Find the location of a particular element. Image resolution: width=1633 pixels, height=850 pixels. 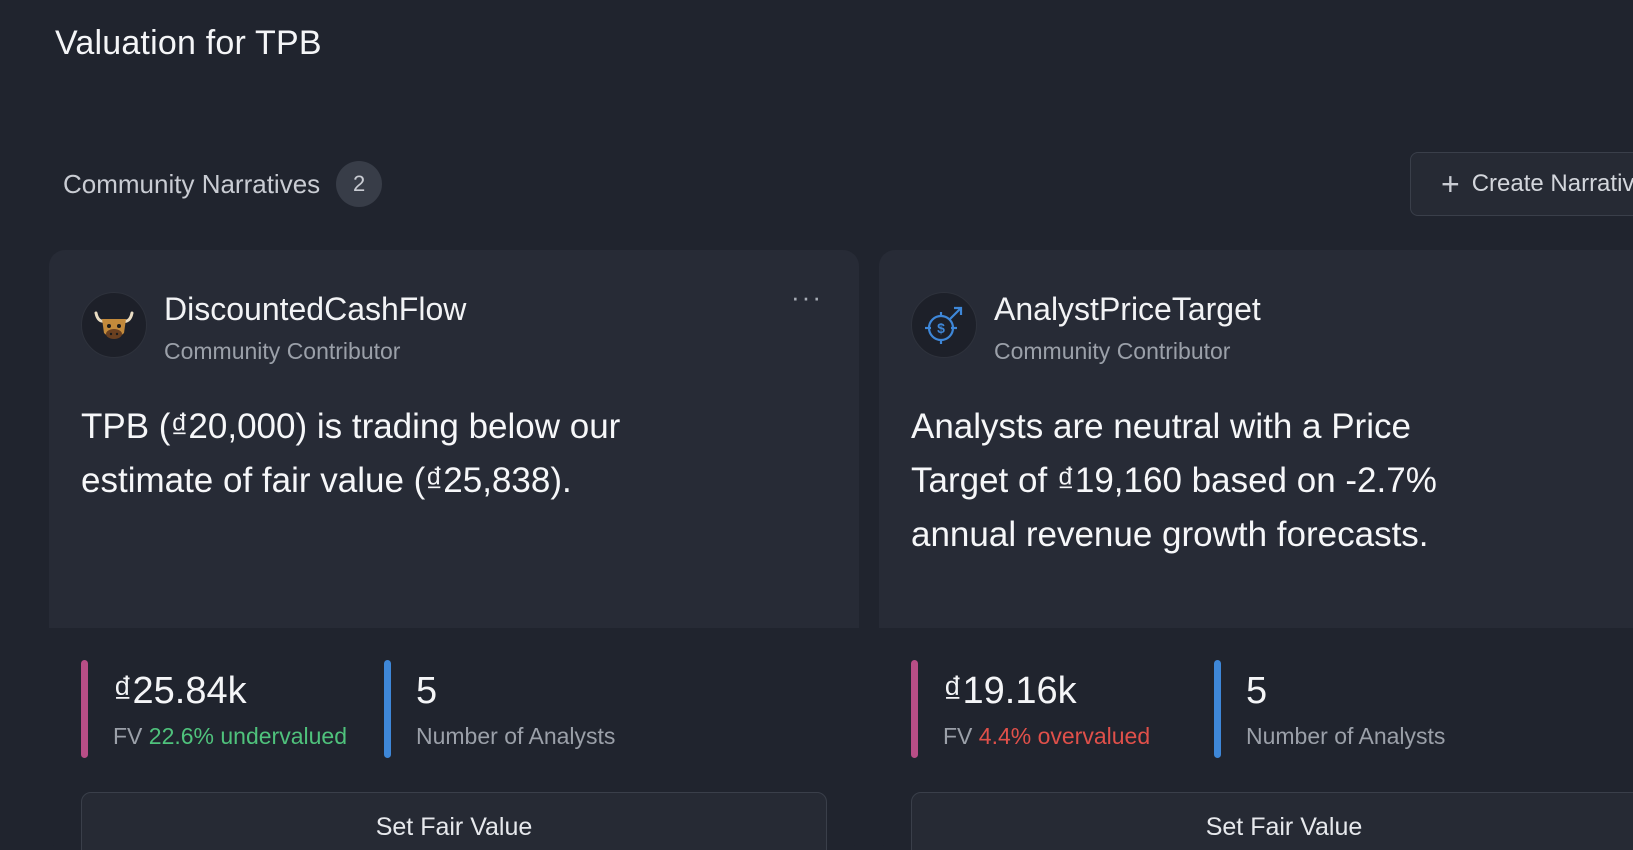

create-narrative-button: + Create Narrativ is located at coordinates (1521, 184).